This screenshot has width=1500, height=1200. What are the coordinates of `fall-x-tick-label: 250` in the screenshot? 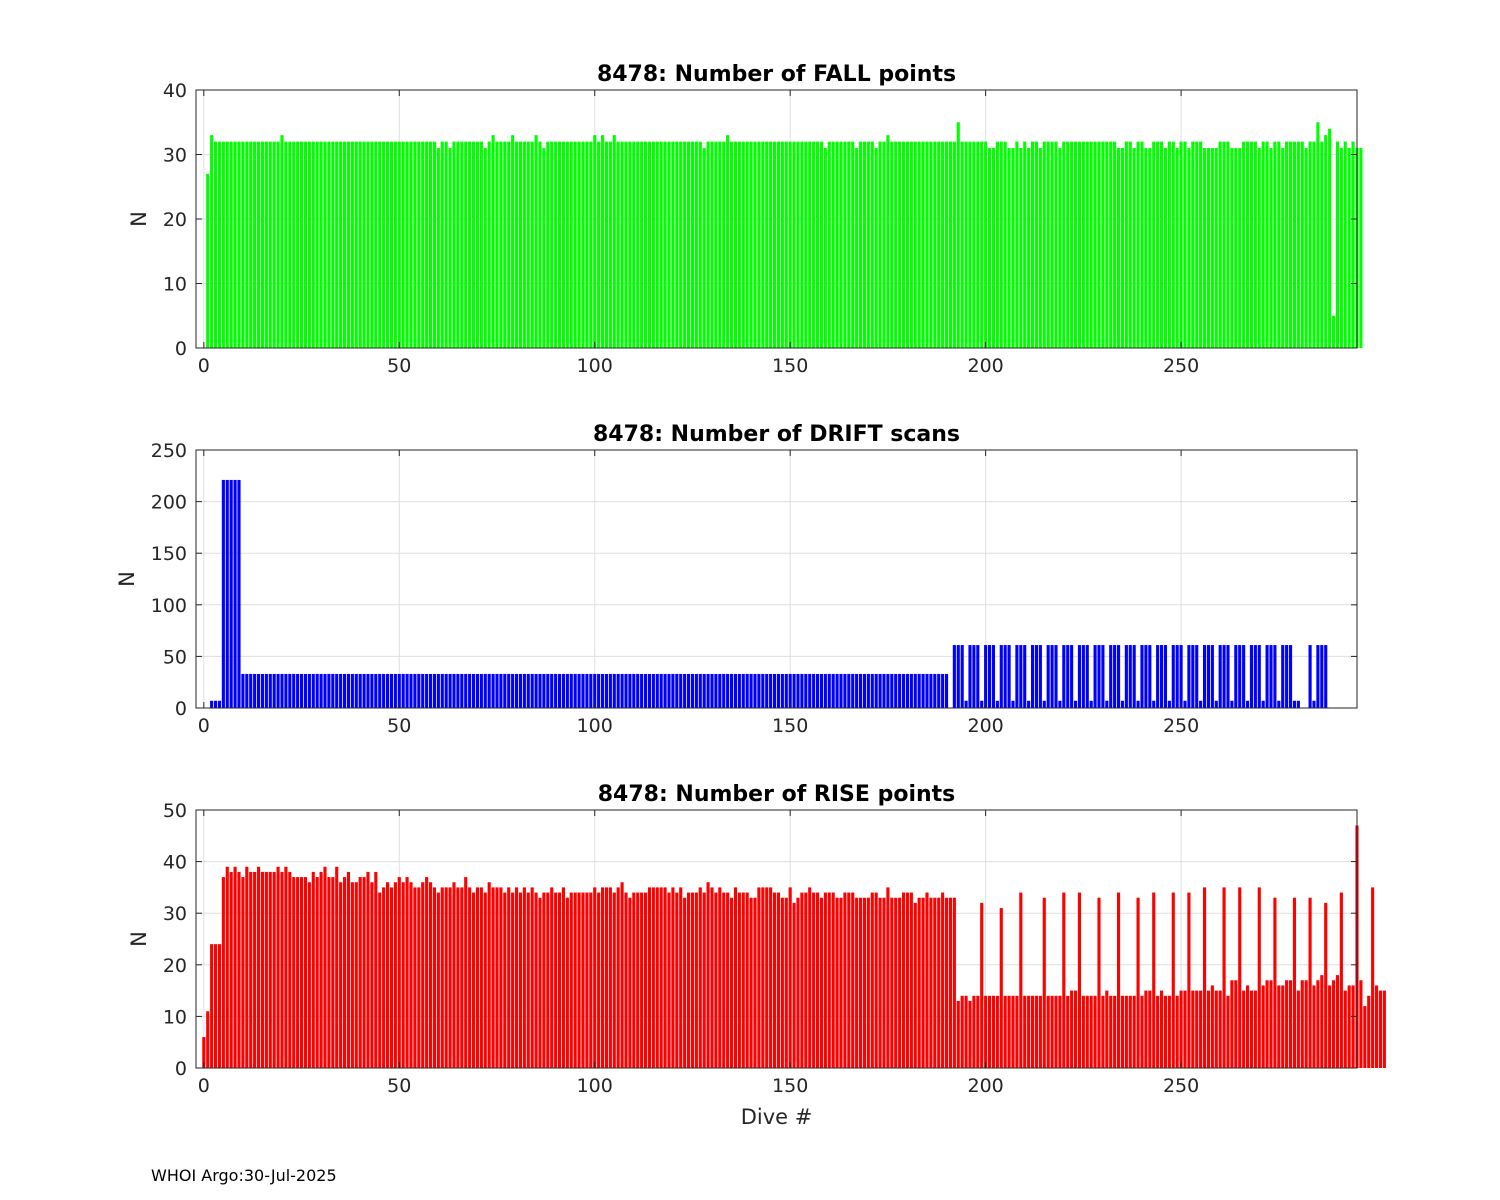 It's located at (1181, 366).